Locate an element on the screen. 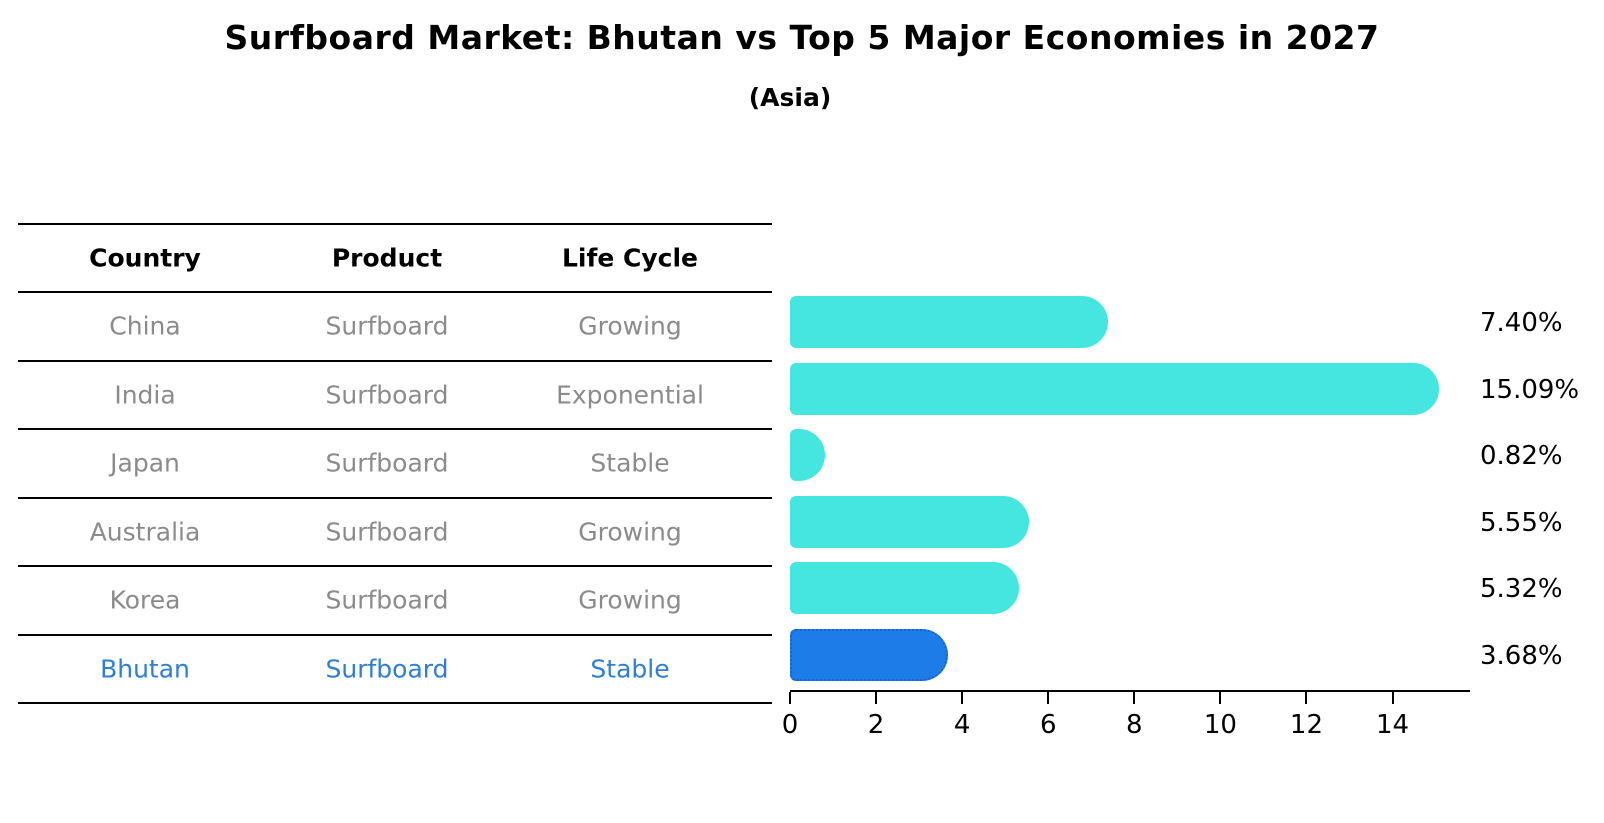  cell-country: Australia is located at coordinates (145, 532).